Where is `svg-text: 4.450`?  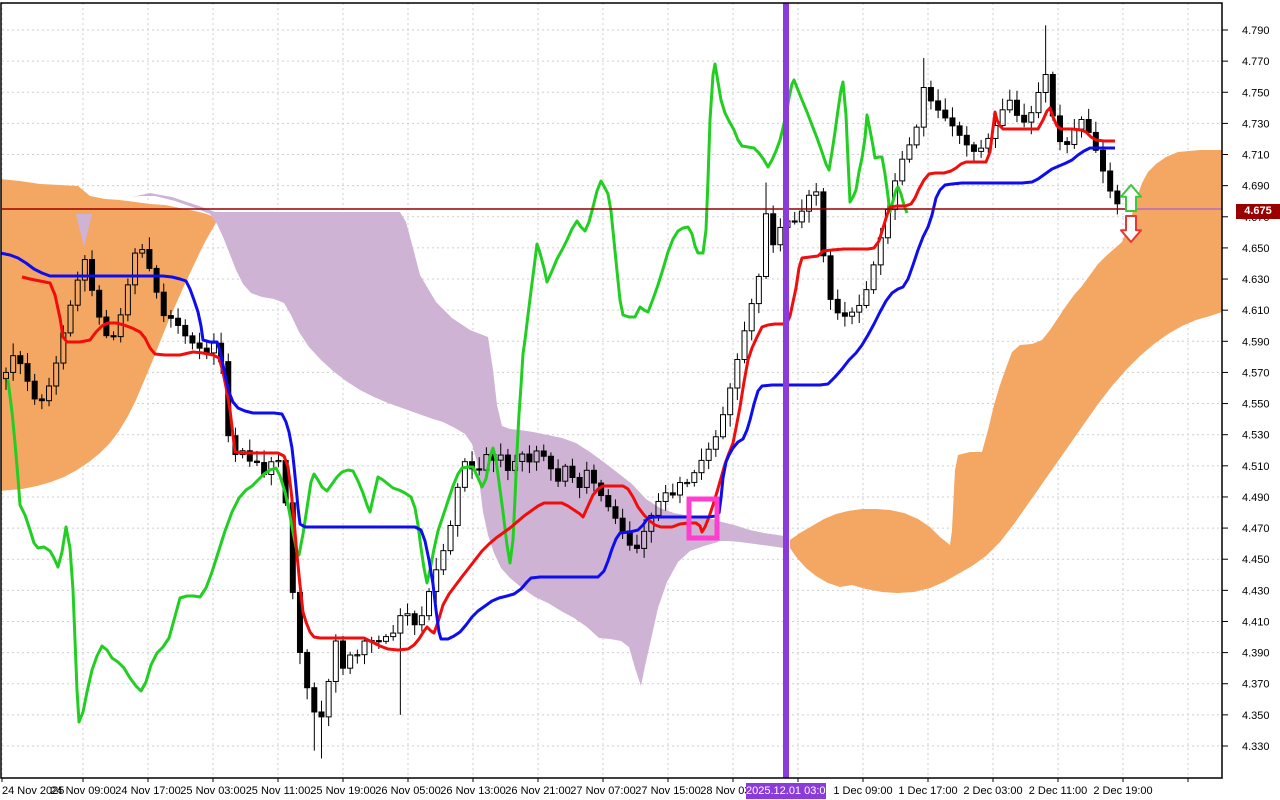
svg-text: 4.450 is located at coordinates (1256, 560).